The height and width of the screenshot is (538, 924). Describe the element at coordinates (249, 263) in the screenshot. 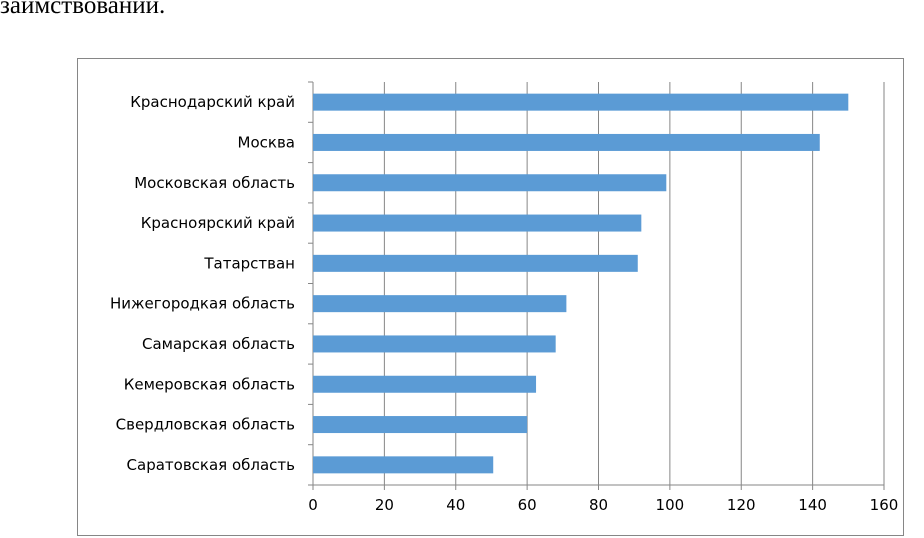

I see `category-label: Татарстван` at that location.